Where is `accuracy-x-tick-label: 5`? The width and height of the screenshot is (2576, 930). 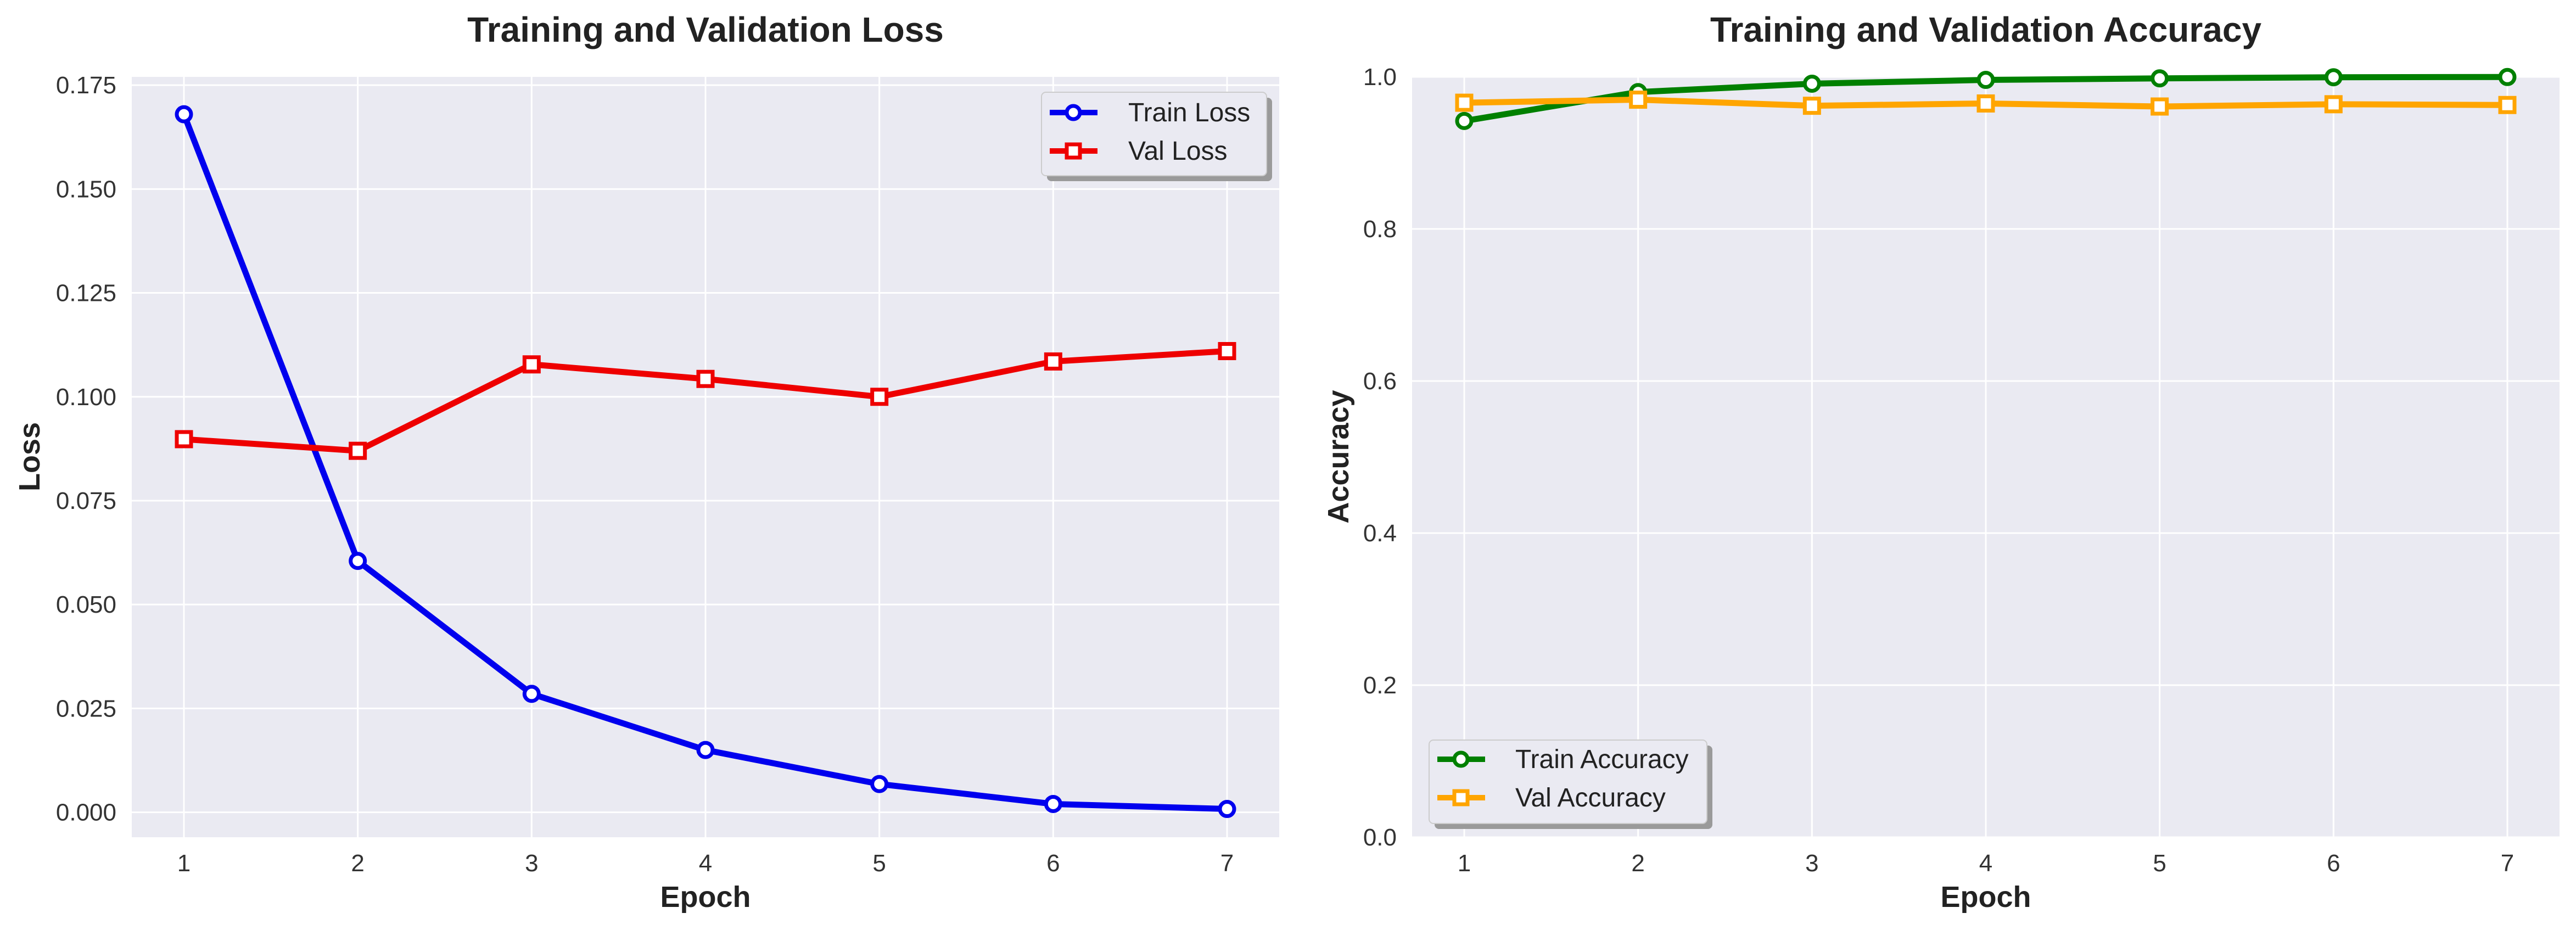 accuracy-x-tick-label: 5 is located at coordinates (2159, 864).